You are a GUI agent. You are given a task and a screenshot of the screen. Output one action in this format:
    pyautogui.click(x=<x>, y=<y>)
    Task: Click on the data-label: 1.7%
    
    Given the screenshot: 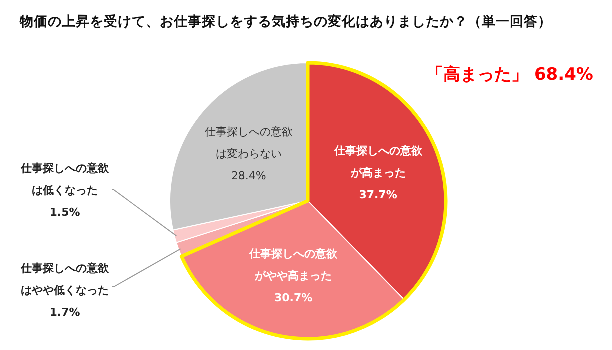 What is the action you would take?
    pyautogui.click(x=65, y=312)
    